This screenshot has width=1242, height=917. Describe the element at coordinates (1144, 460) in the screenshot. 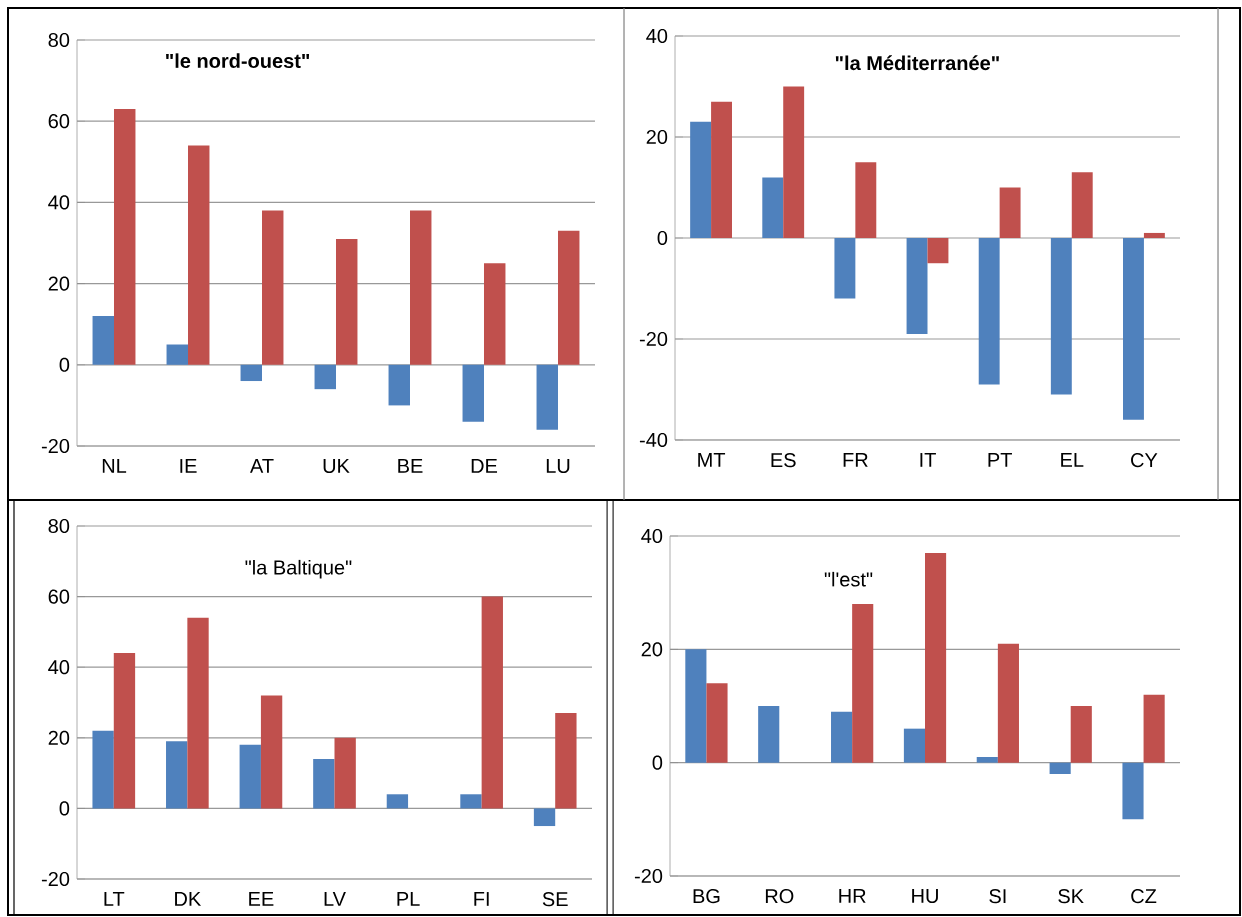

I see `x-tick-label: CY` at that location.